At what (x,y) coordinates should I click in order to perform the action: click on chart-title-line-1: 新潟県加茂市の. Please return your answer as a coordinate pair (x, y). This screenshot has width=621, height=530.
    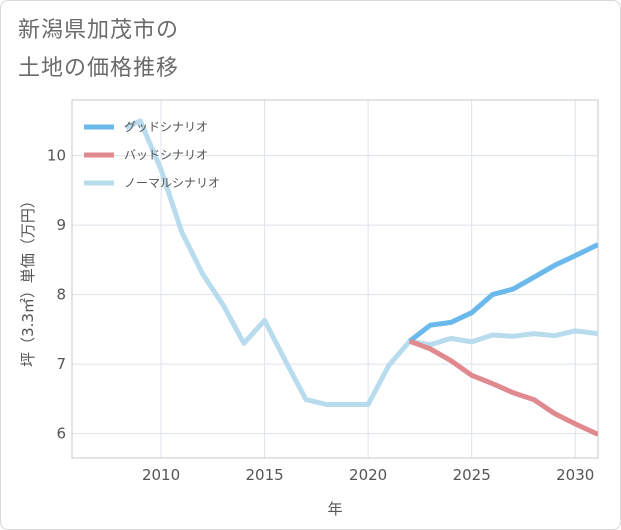
    Looking at the image, I should click on (99, 30).